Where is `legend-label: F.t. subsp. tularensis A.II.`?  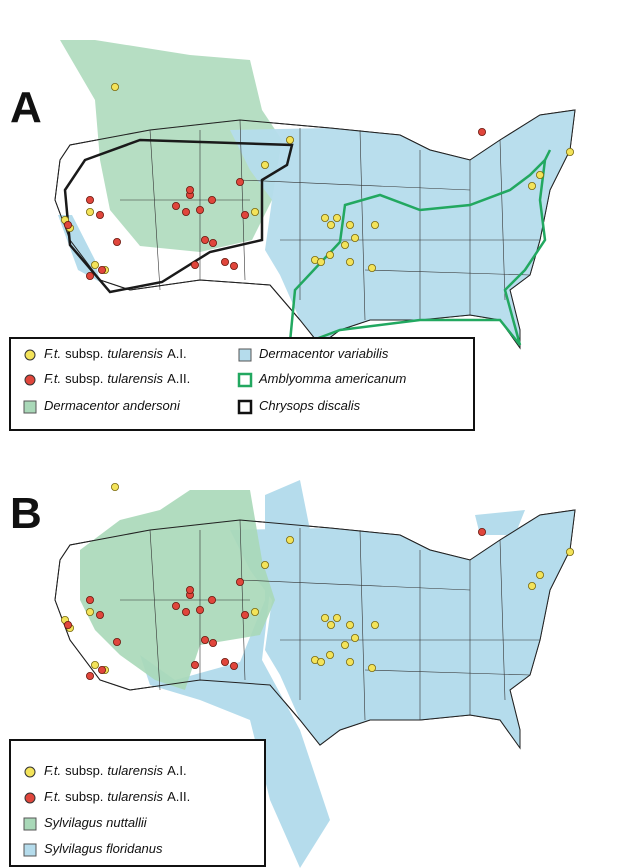
legend-label: F.t. subsp. tularensis A.II. is located at coordinates (117, 378).